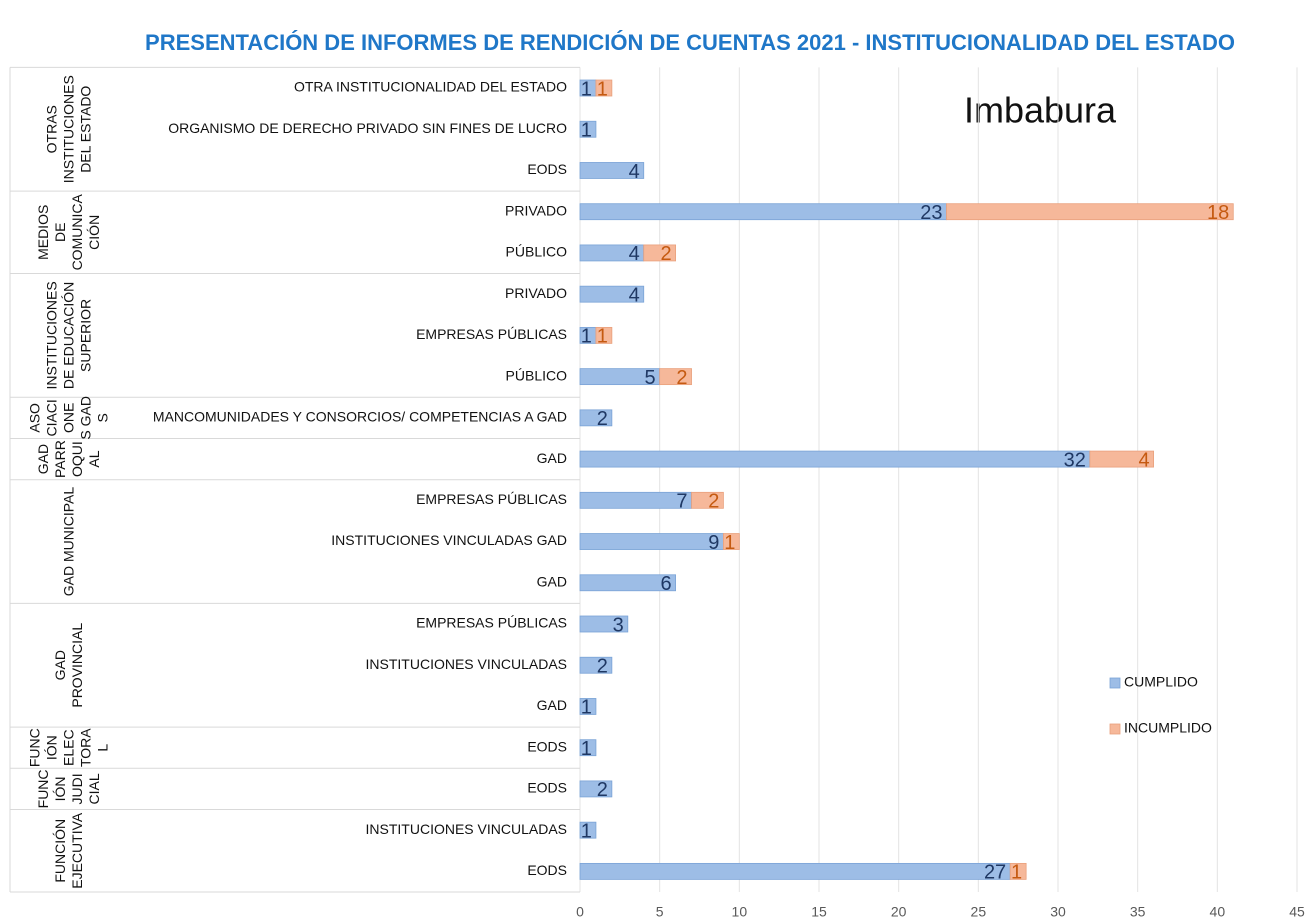 The image size is (1310, 922). What do you see at coordinates (1218, 213) in the screenshot?
I see `data-label: 18` at bounding box center [1218, 213].